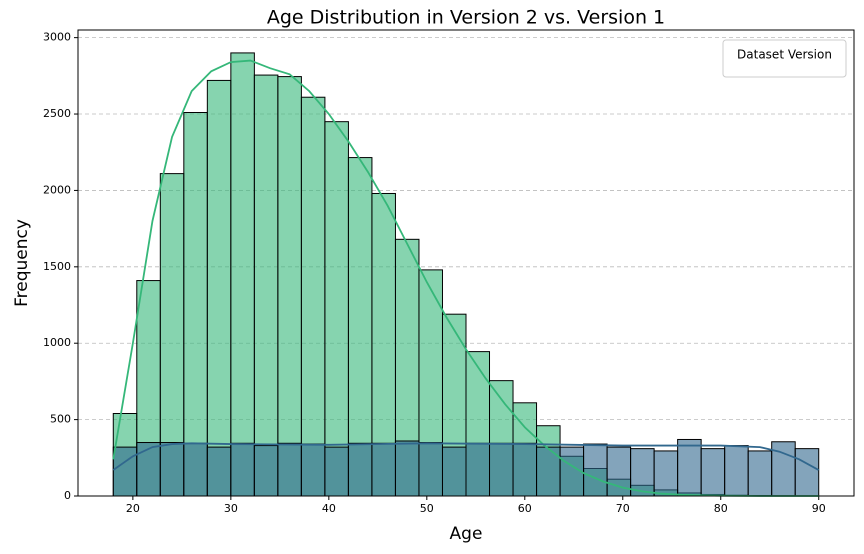  Describe the element at coordinates (819, 508) in the screenshot. I see `x-tick-label: 90` at that location.